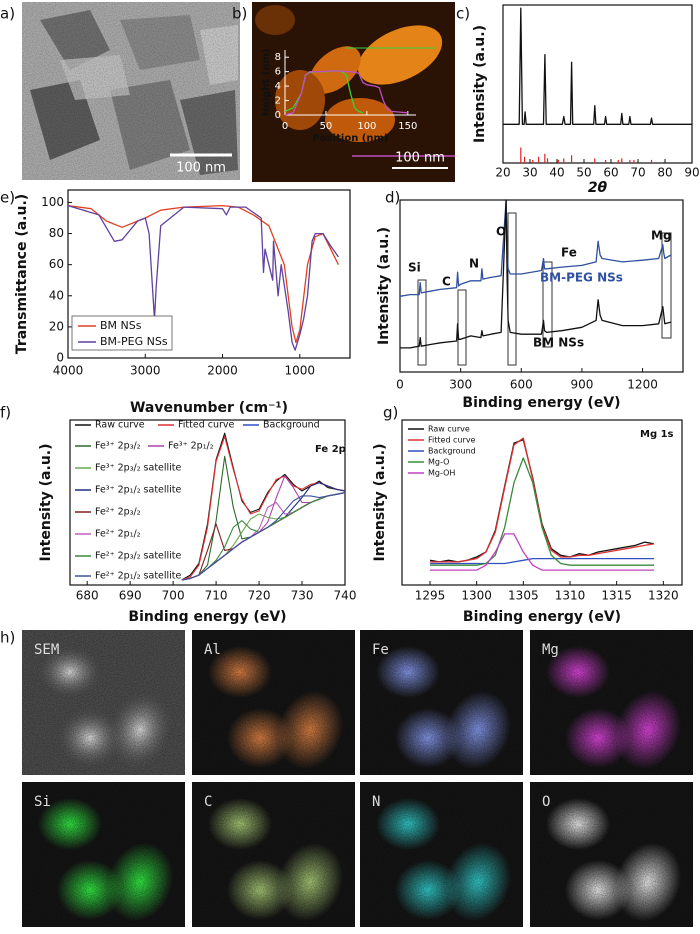  I want to click on panel-label: c), so click(463, 14).